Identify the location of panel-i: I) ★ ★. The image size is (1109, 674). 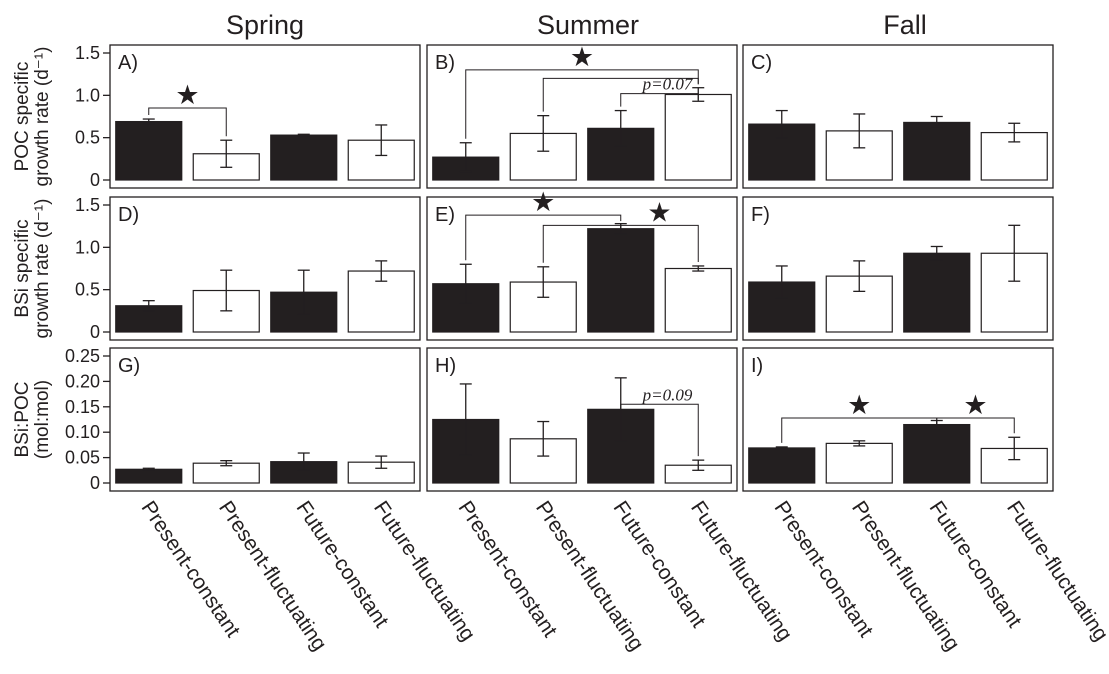
(898, 419).